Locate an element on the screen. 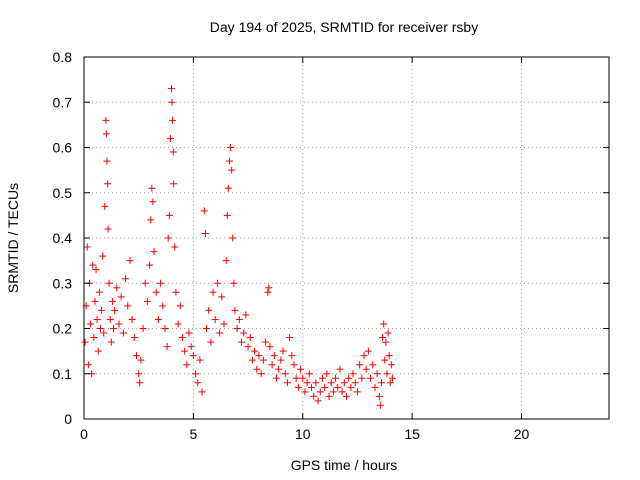 The image size is (640, 480). y-tick-label: 0.4 is located at coordinates (63, 238).